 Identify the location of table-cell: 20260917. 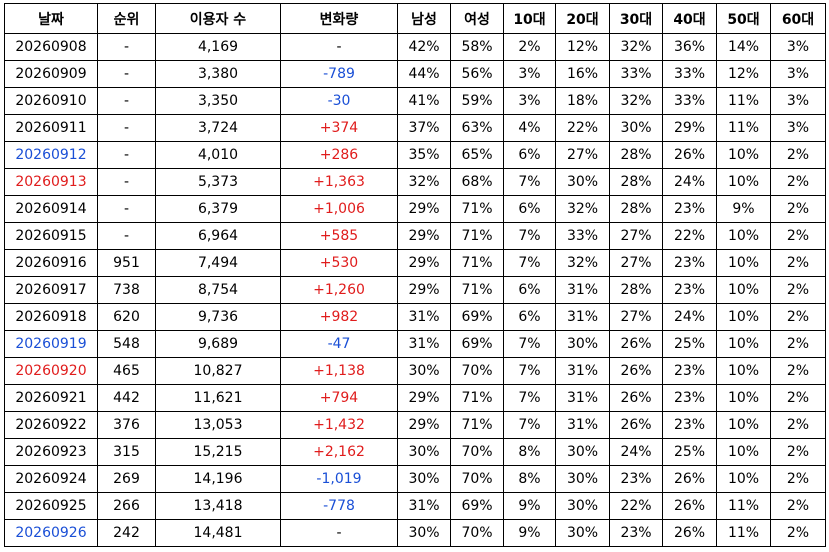
(51, 290).